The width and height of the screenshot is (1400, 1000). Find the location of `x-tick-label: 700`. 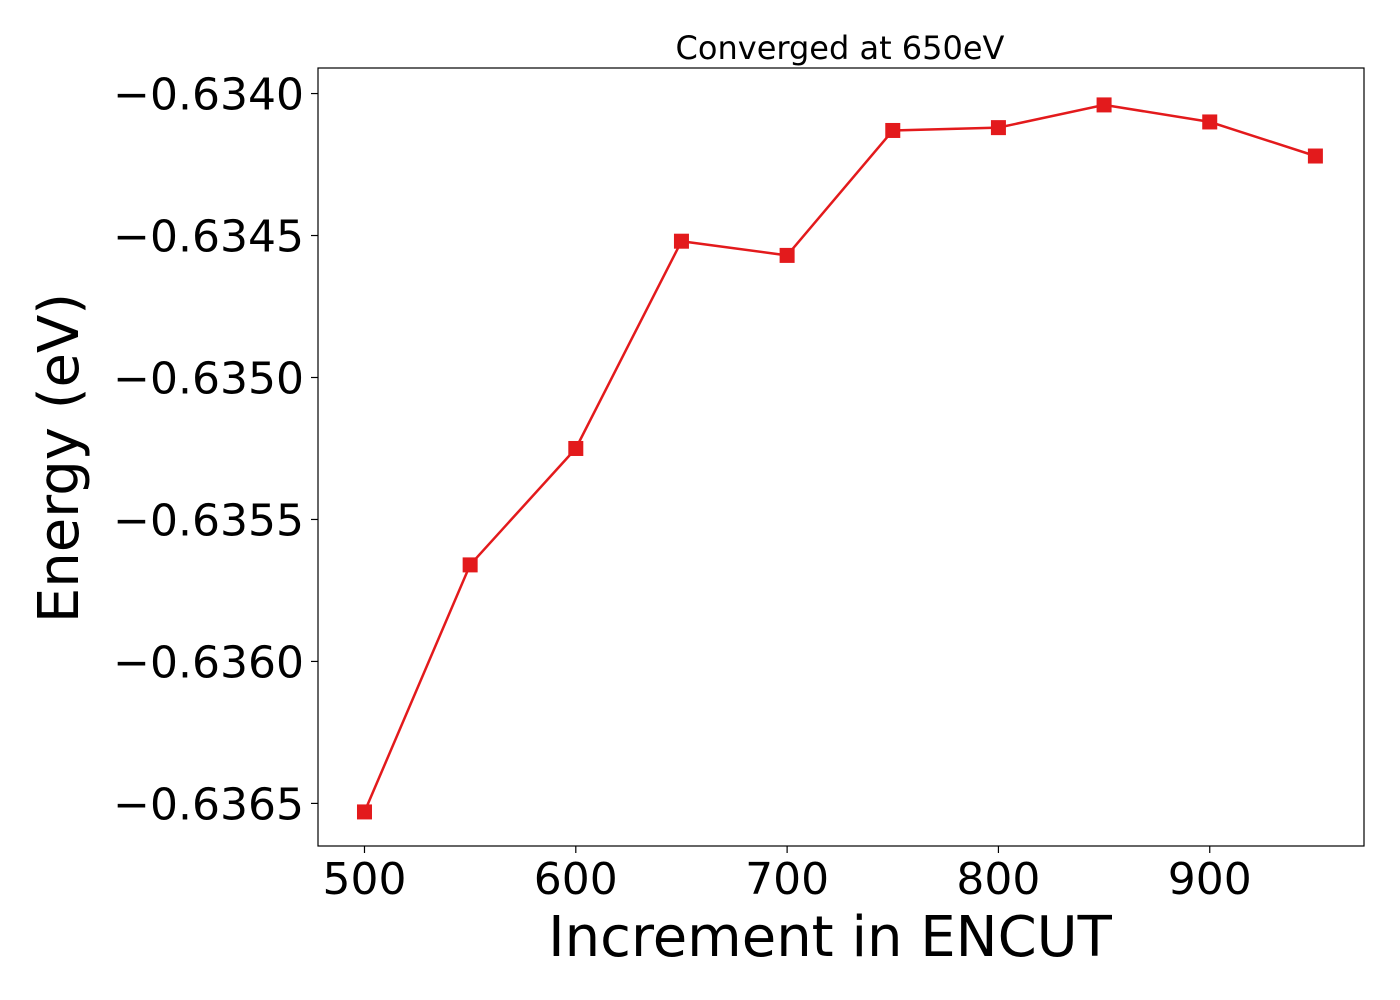

x-tick-label: 700 is located at coordinates (787, 879).